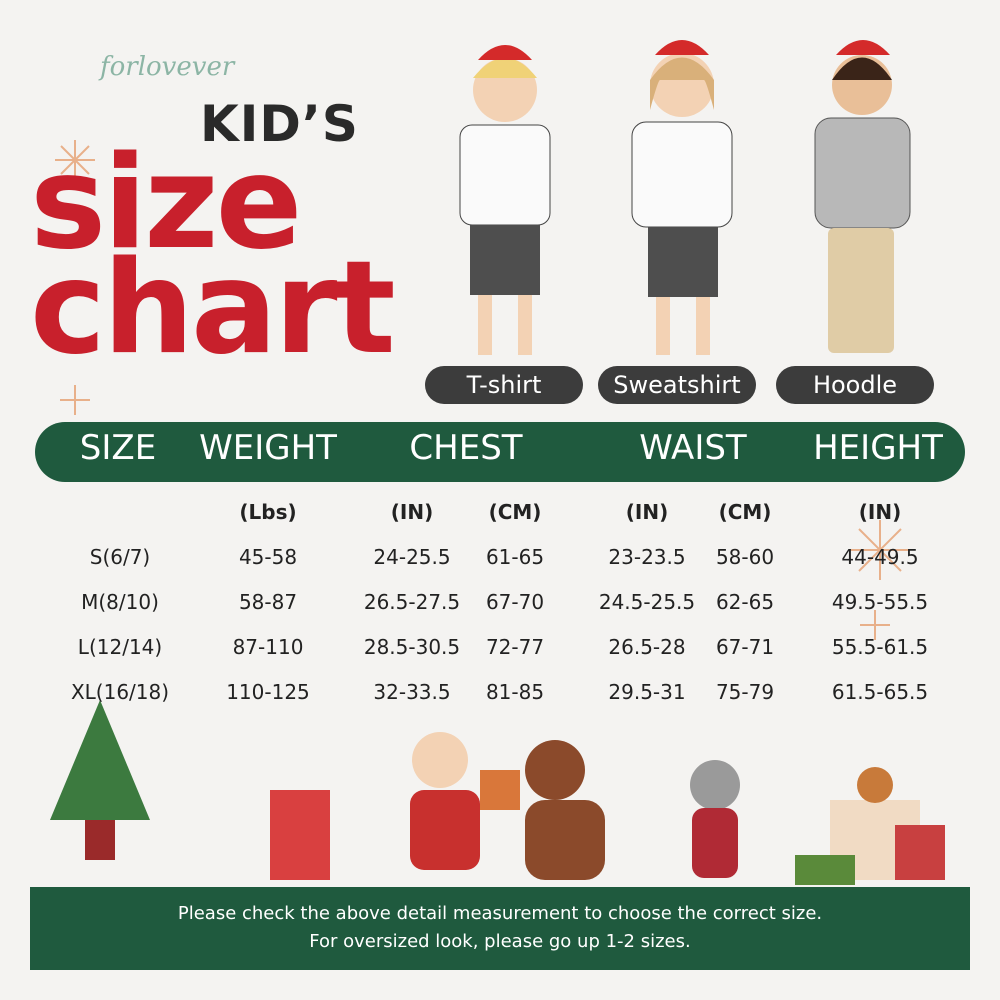 This screenshot has height=1000, width=1000. What do you see at coordinates (515, 557) in the screenshot?
I see `size-value: 61-65` at bounding box center [515, 557].